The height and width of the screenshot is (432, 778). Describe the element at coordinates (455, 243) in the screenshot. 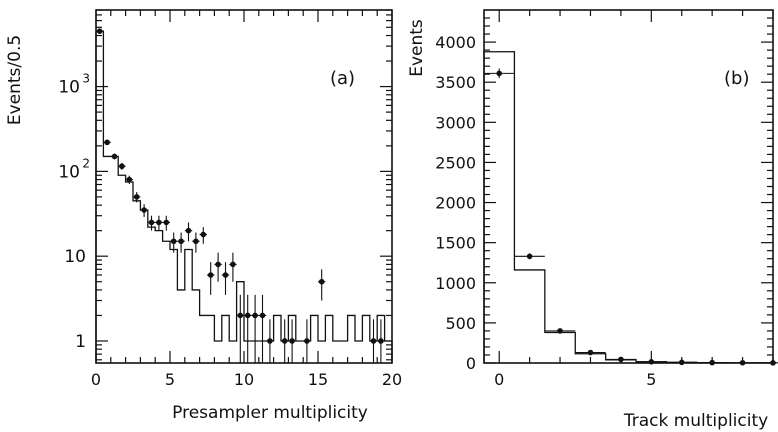

I see `y-tick-label: 1500` at that location.